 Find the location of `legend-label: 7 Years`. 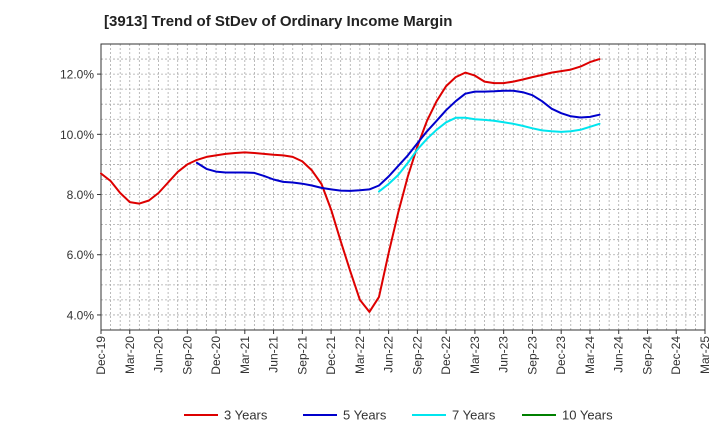

legend-label: 7 Years is located at coordinates (474, 415).